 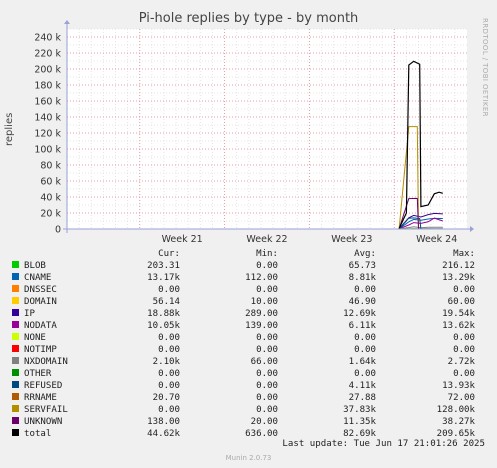 I want to click on y-tick-label: 40 k, so click(x=50, y=198).